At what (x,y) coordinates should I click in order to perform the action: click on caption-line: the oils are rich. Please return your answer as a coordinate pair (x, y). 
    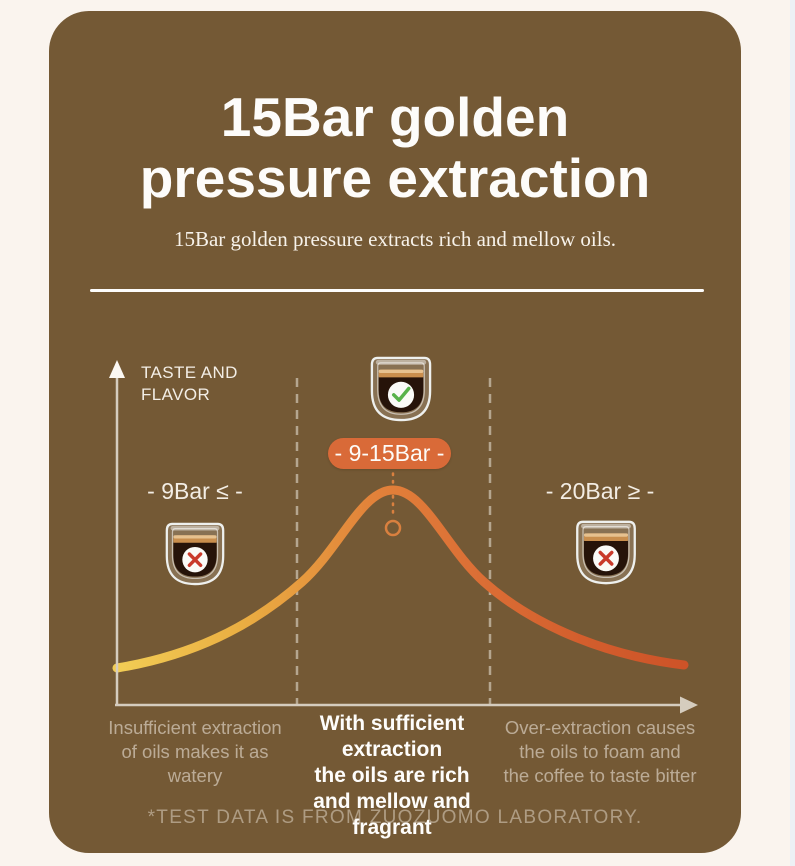
    Looking at the image, I should click on (392, 776).